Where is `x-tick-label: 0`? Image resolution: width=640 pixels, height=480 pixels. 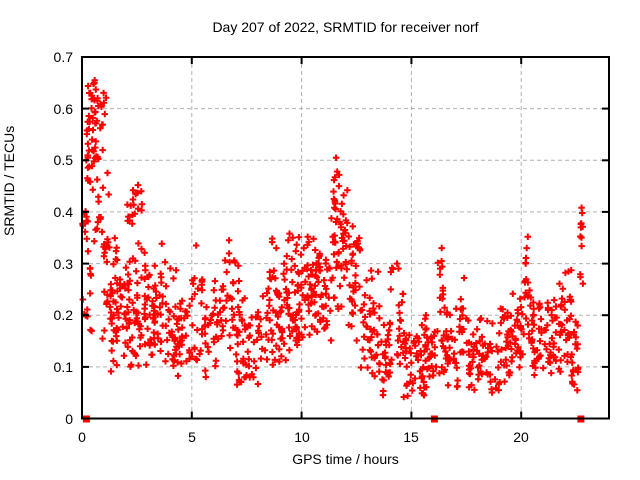
x-tick-label: 0 is located at coordinates (82, 437).